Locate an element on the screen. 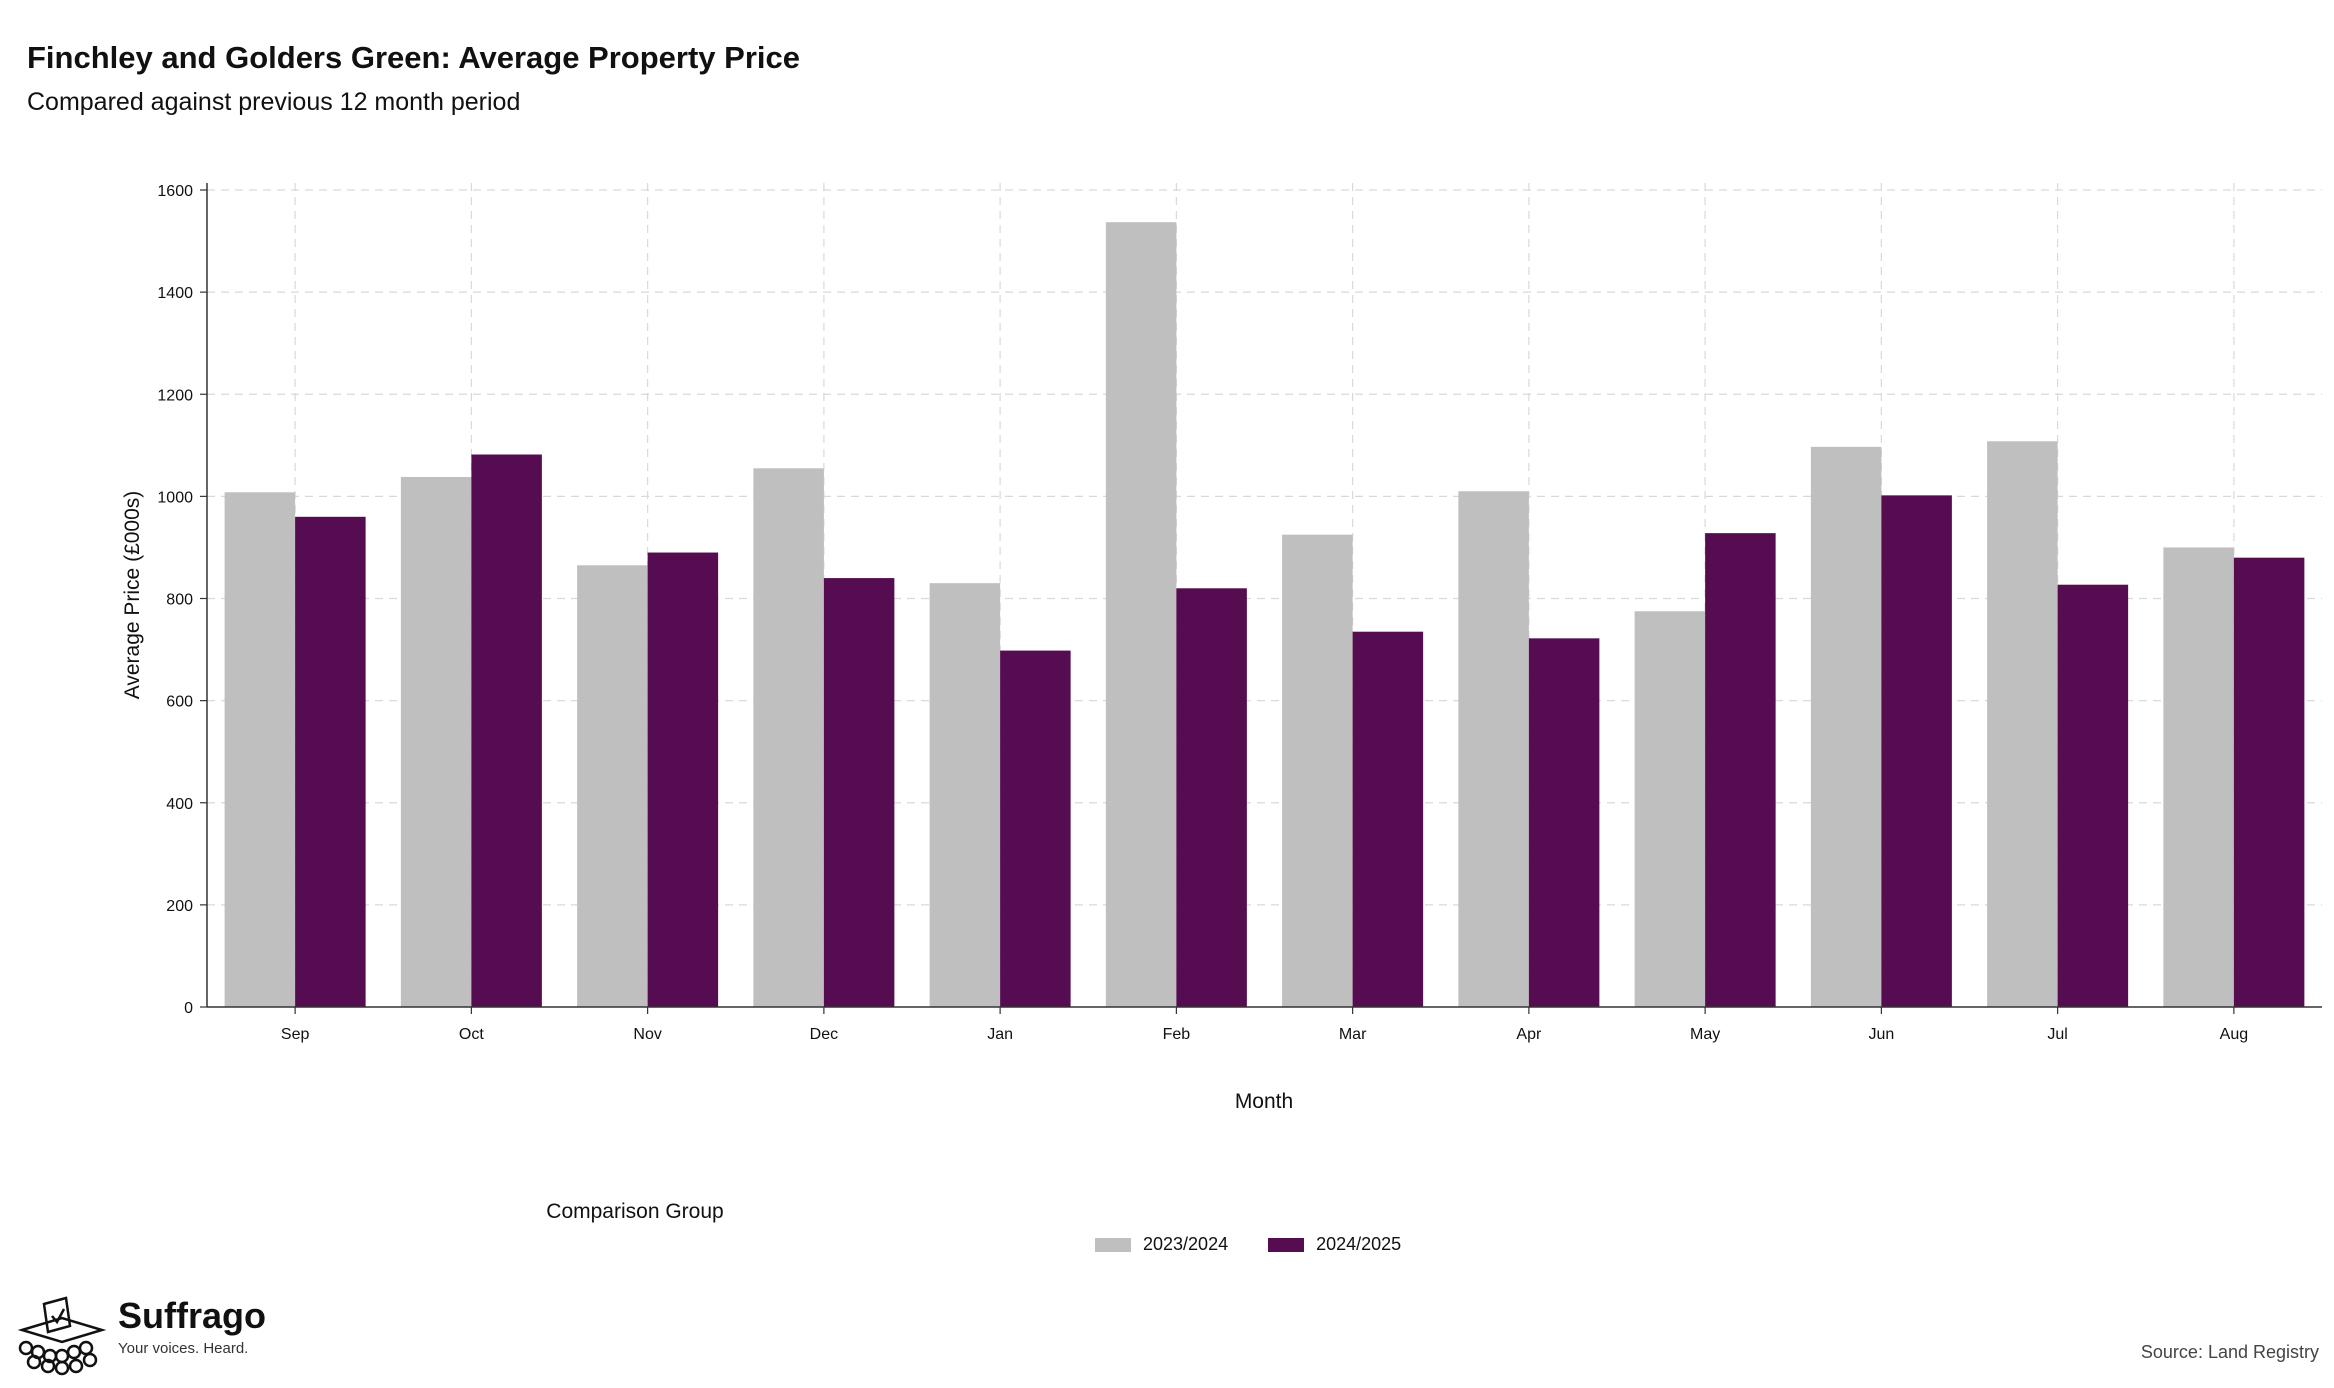 This screenshot has width=2334, height=1388. bar-2023-2024-aug is located at coordinates (2198, 777).